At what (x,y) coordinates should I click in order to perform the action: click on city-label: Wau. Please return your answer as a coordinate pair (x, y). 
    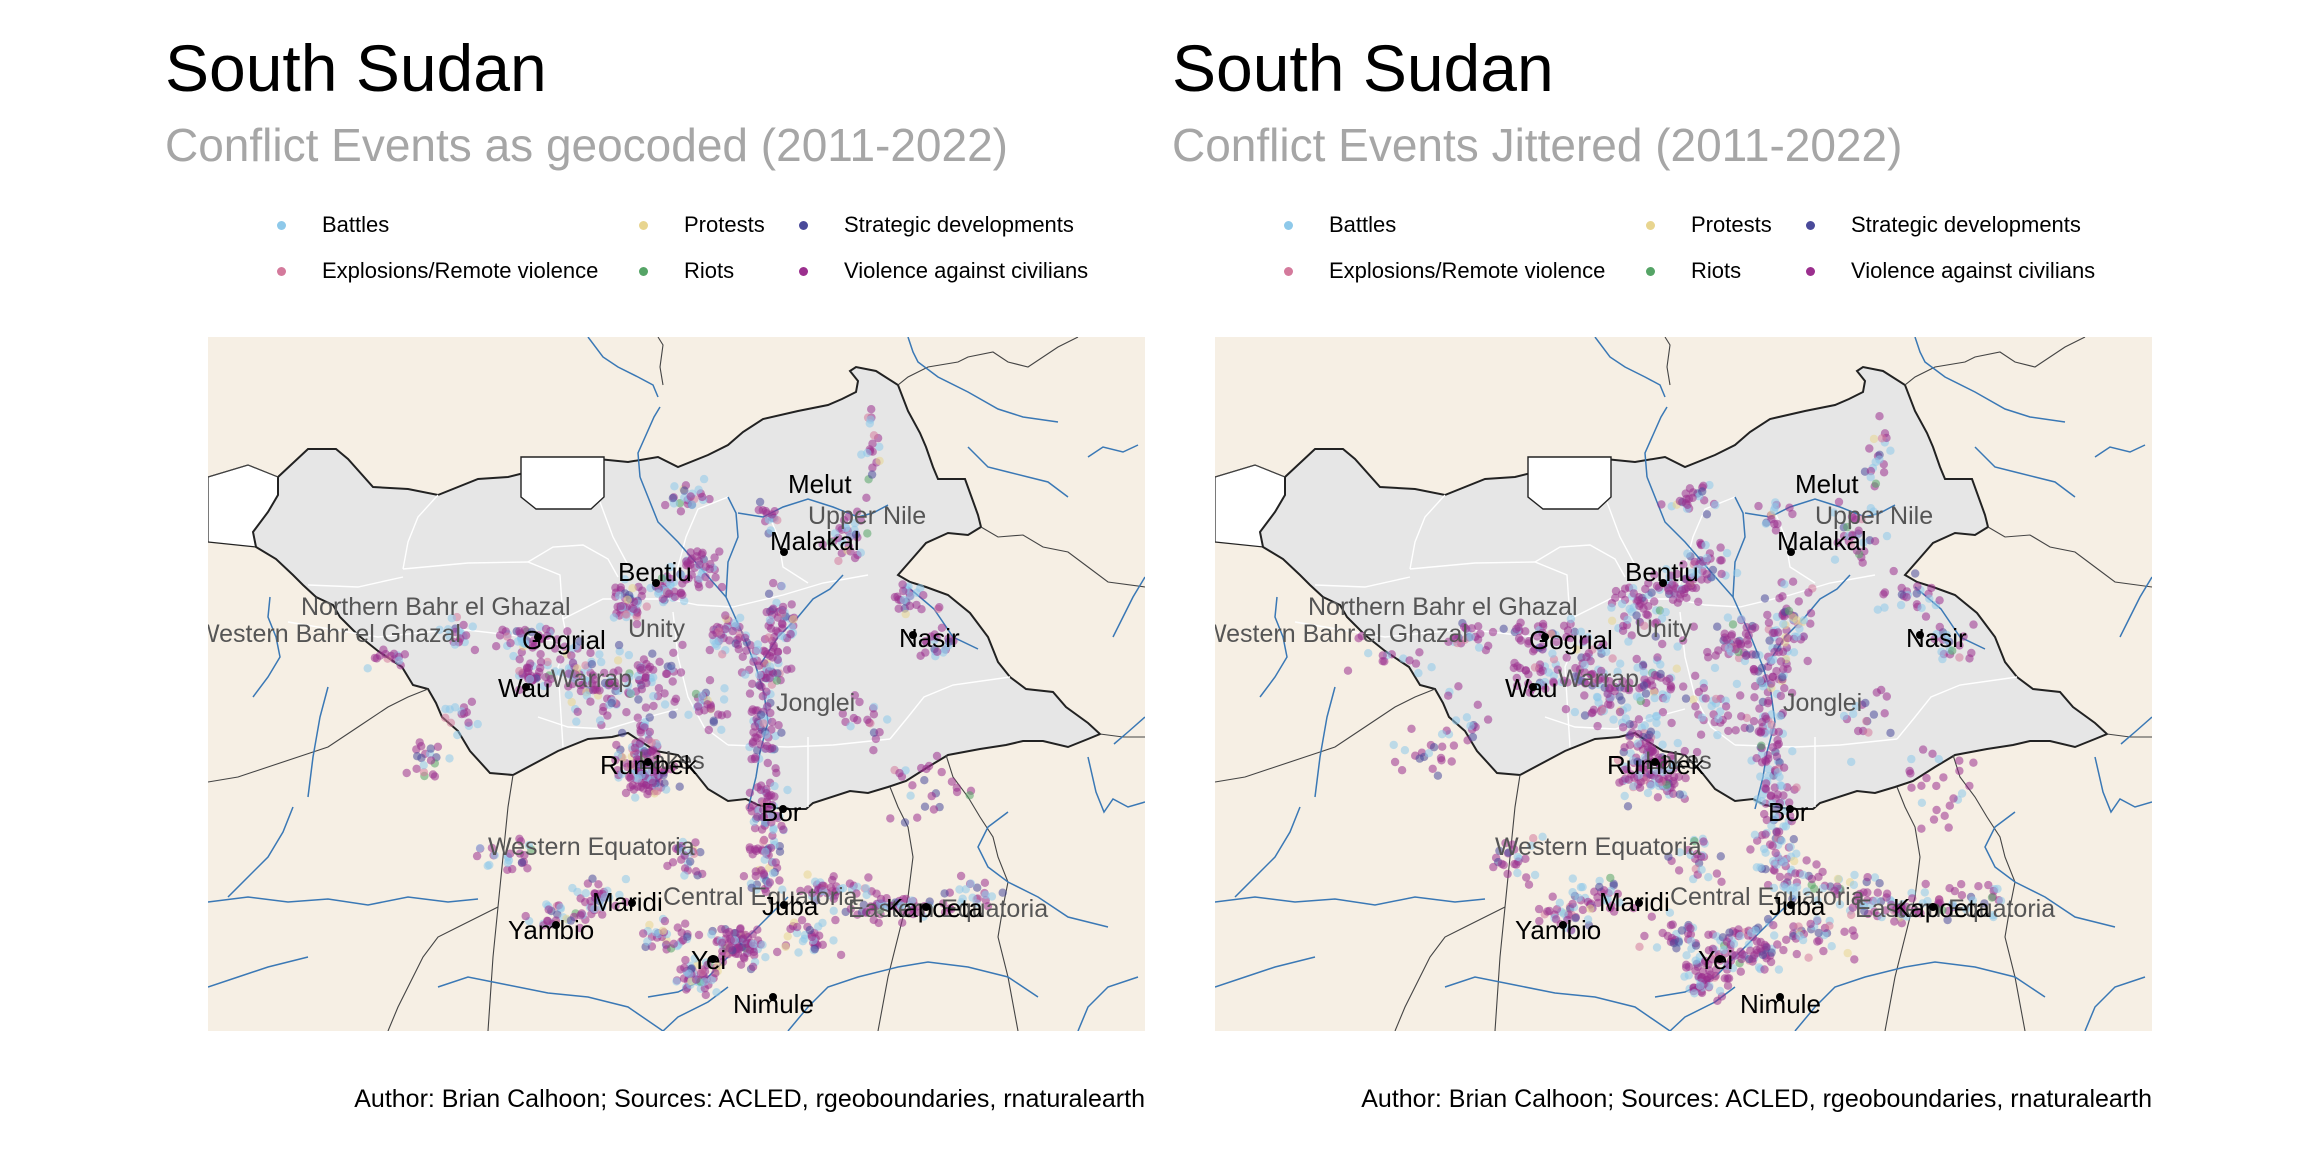
    Looking at the image, I should click on (524, 688).